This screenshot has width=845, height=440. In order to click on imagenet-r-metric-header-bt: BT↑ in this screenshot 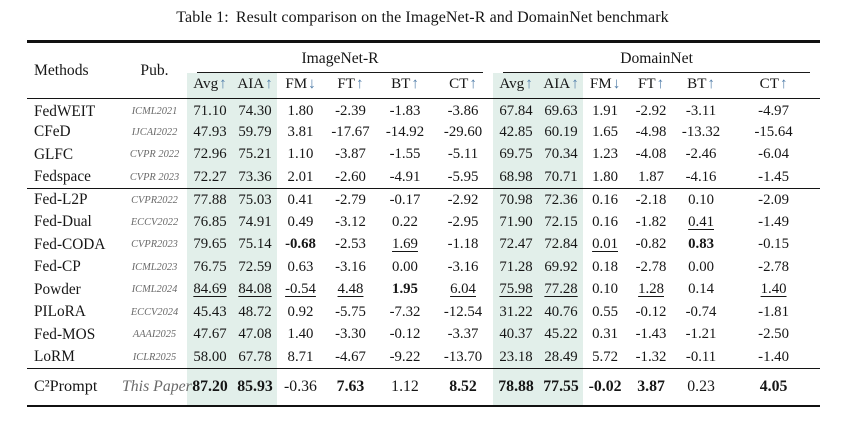, I will do `click(405, 86)`.